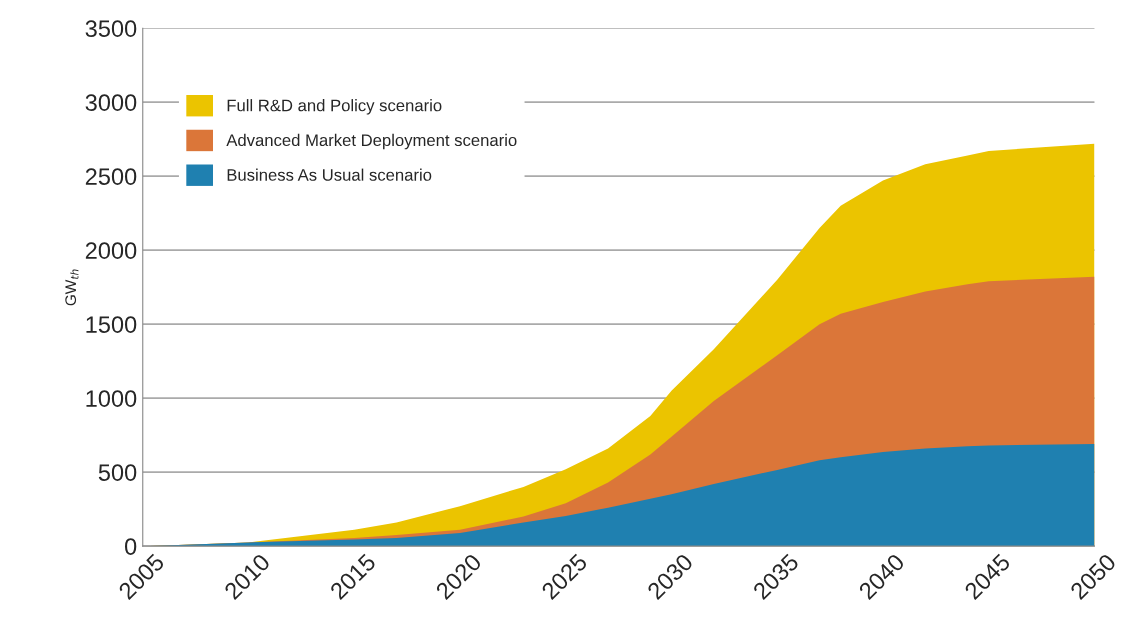 The width and height of the screenshot is (1133, 641). I want to click on y-tick-label: 1500, so click(111, 324).